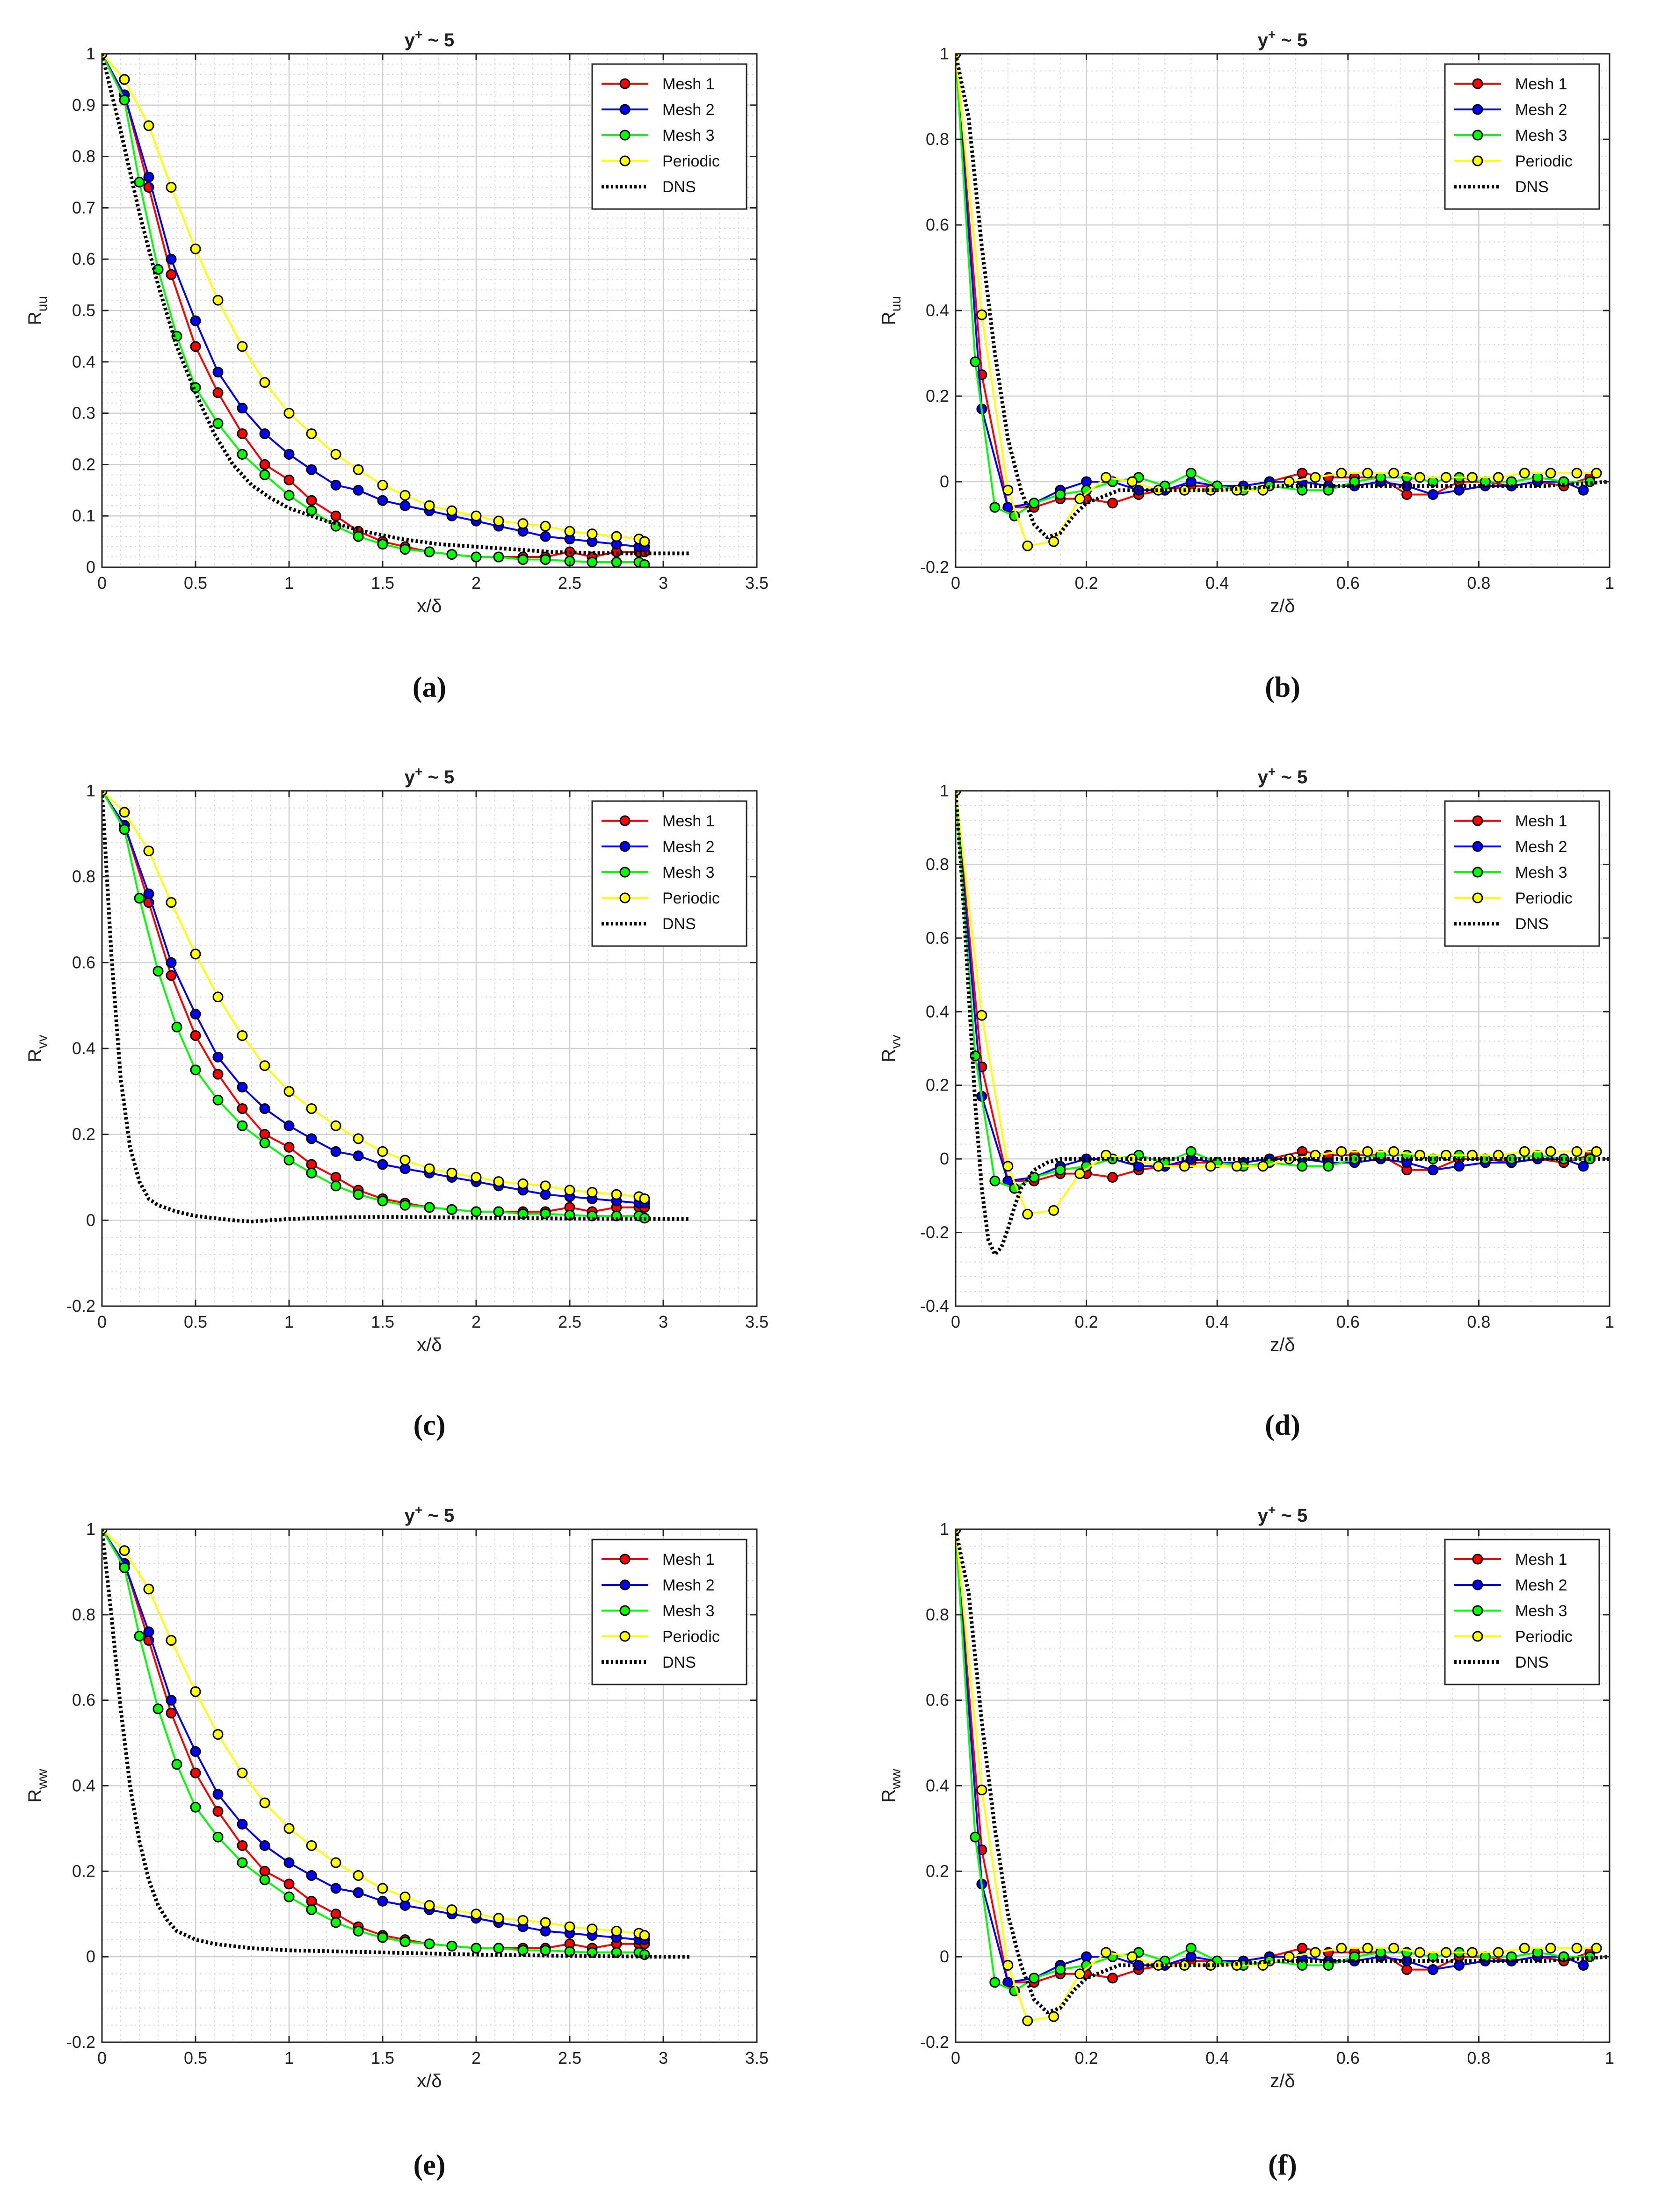  I want to click on x-tick-label: 0.4, so click(1217, 2057).